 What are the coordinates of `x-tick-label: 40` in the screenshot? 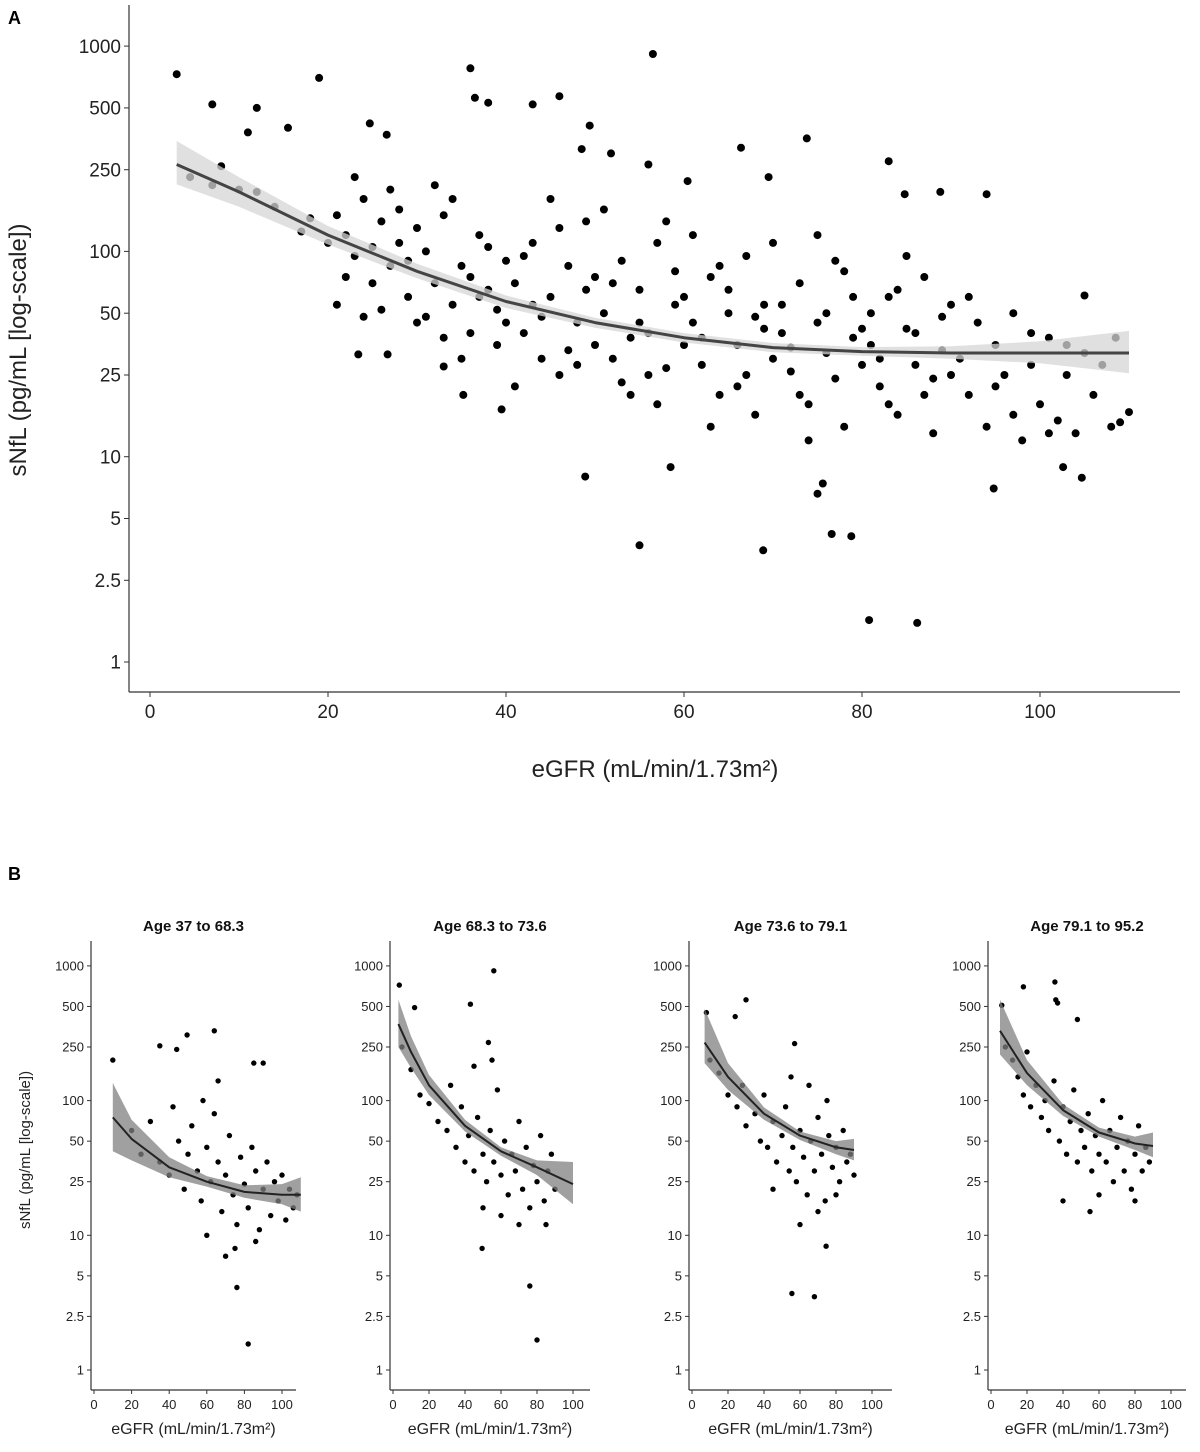 It's located at (505, 712).